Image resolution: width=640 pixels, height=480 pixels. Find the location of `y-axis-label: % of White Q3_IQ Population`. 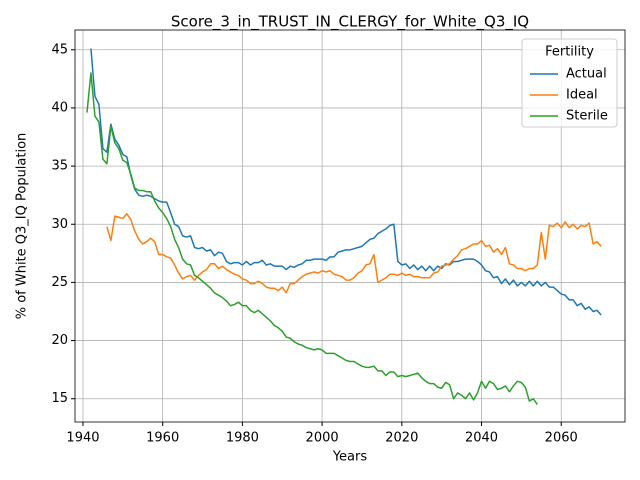

y-axis-label: % of White Q3_IQ Population is located at coordinates (22, 226).